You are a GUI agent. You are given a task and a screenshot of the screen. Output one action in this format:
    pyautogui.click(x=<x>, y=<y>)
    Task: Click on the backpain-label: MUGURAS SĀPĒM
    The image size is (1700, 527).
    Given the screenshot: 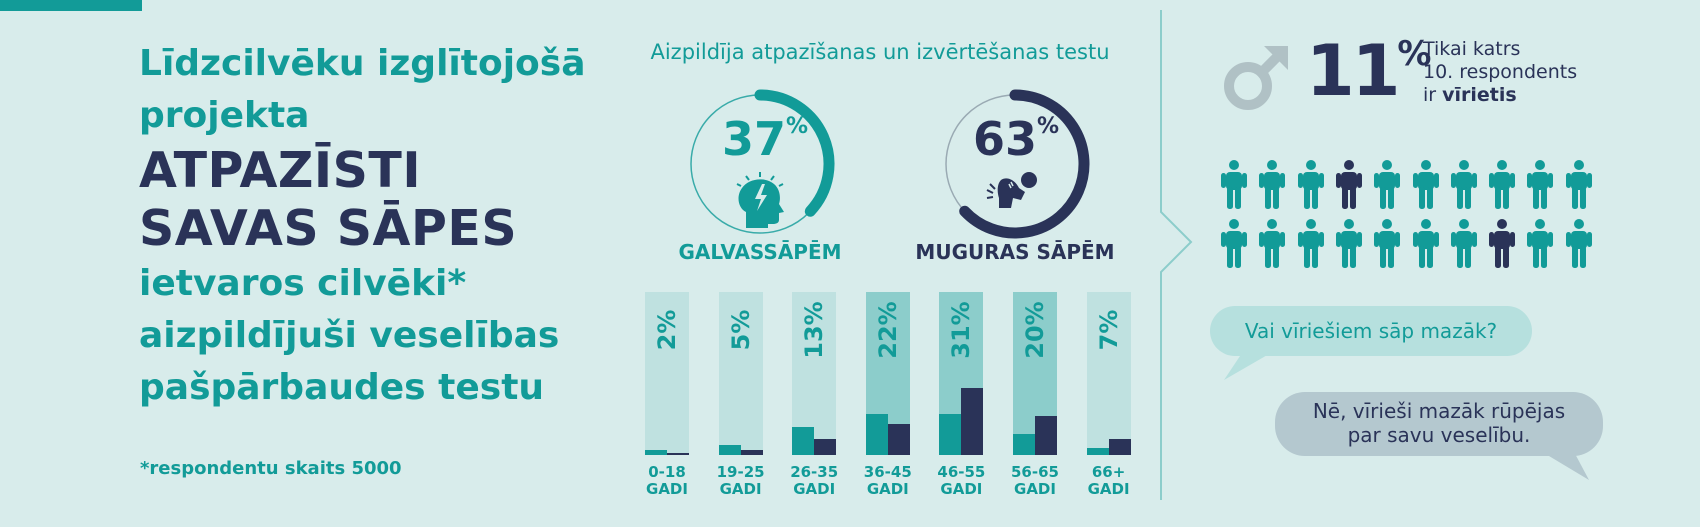 What is the action you would take?
    pyautogui.click(x=1015, y=252)
    